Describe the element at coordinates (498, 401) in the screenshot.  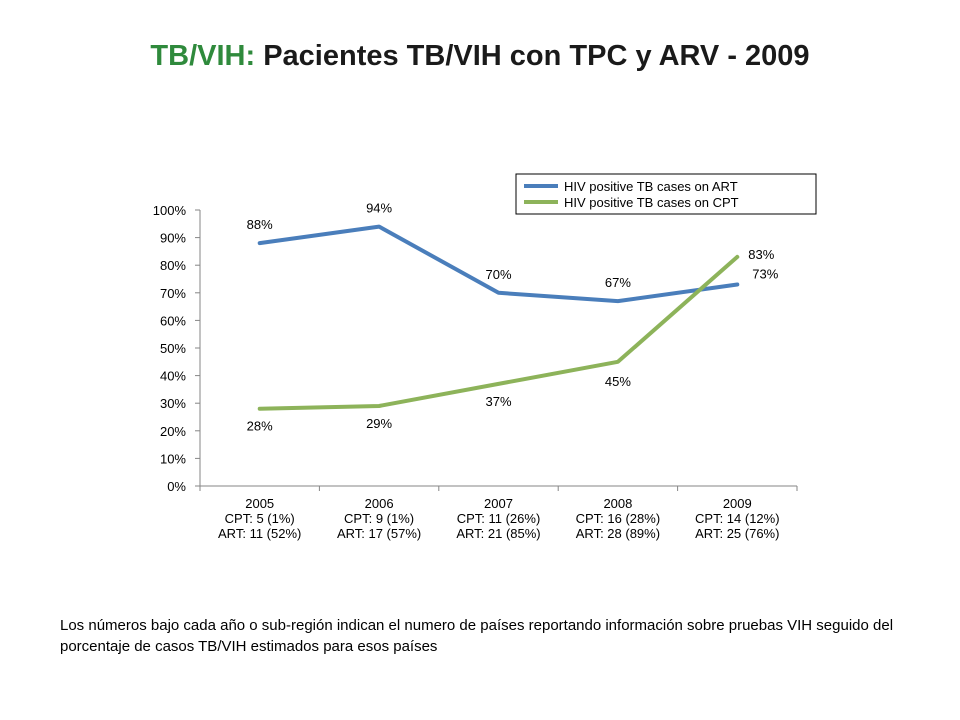
I see `data-label: 37%` at that location.